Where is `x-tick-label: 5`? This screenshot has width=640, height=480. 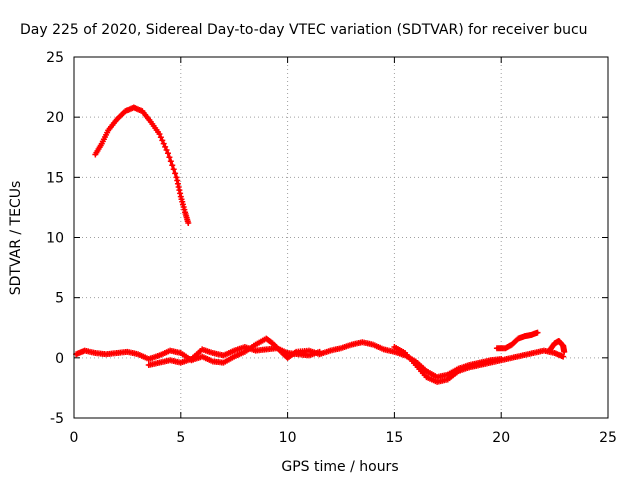 x-tick-label: 5 is located at coordinates (180, 438).